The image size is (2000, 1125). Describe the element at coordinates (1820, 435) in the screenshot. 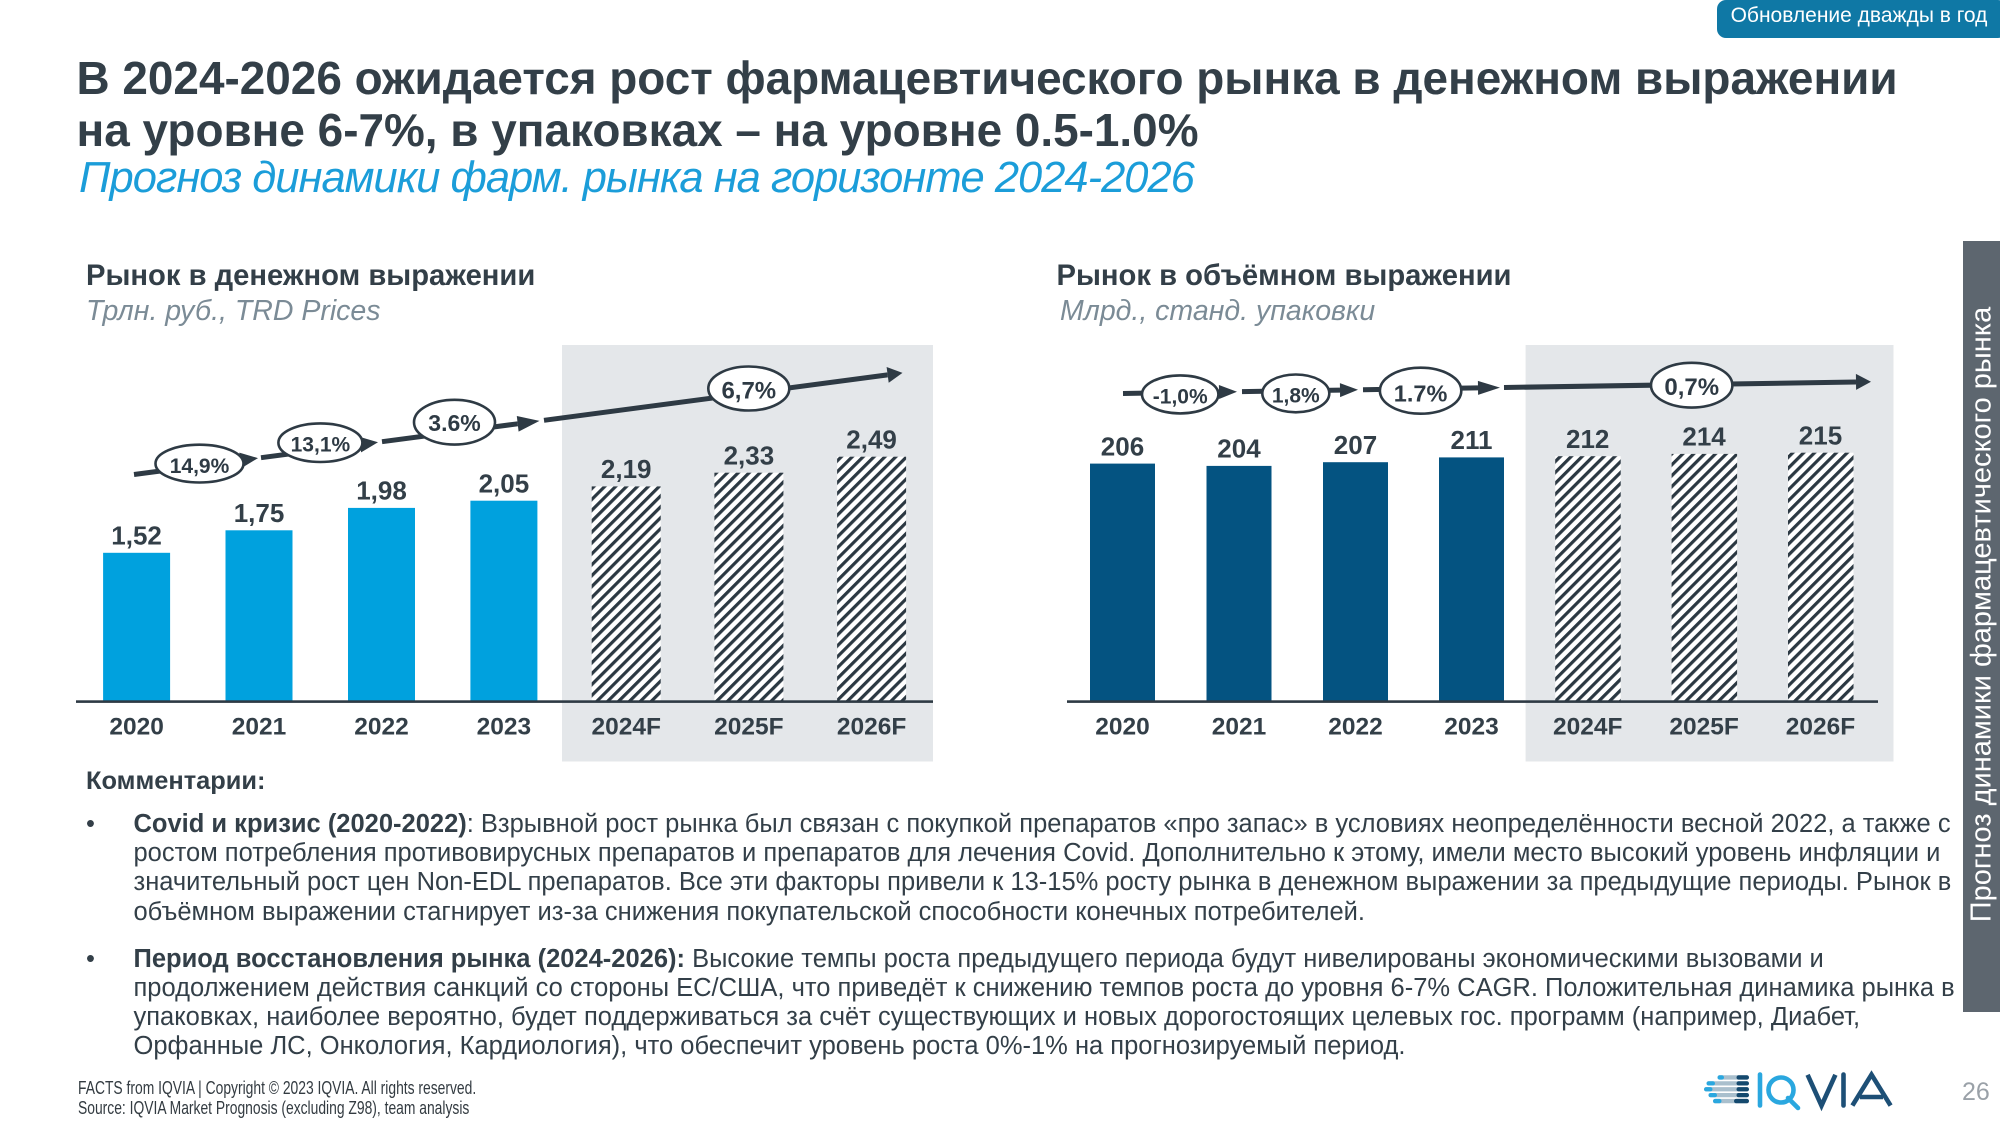

I see `svg-text: 215` at that location.